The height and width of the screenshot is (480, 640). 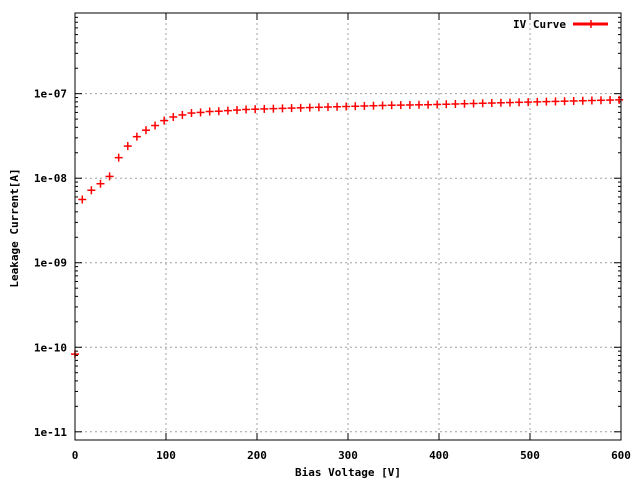 I want to click on y-axis-label: Leakage Current[A], so click(x=14, y=227).